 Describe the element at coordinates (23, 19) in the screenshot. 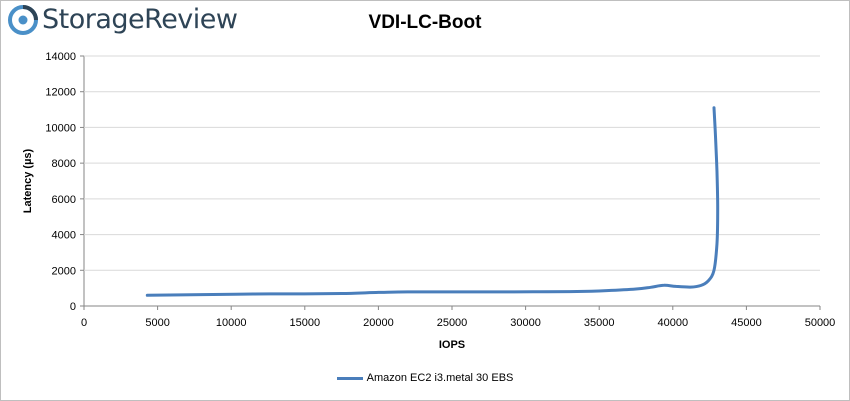

I see `storagereview-logo-icon` at that location.